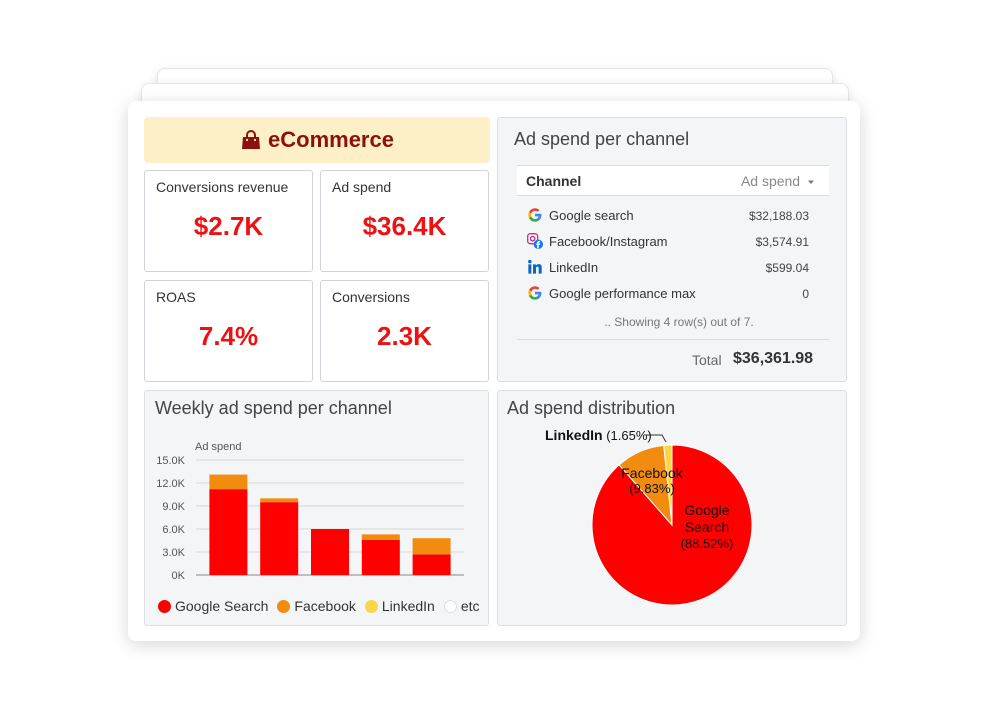 This screenshot has width=988, height=720. I want to click on shopping-bag-icon, so click(251, 139).